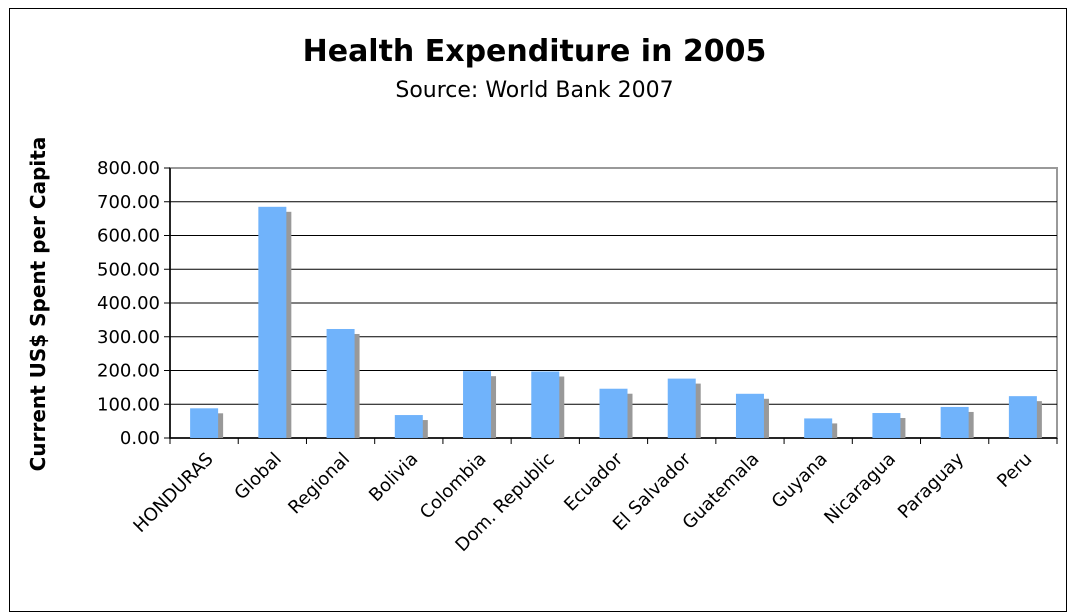 This screenshot has width=1069, height=615. I want to click on y-tick-label: 600.00, so click(128, 236).